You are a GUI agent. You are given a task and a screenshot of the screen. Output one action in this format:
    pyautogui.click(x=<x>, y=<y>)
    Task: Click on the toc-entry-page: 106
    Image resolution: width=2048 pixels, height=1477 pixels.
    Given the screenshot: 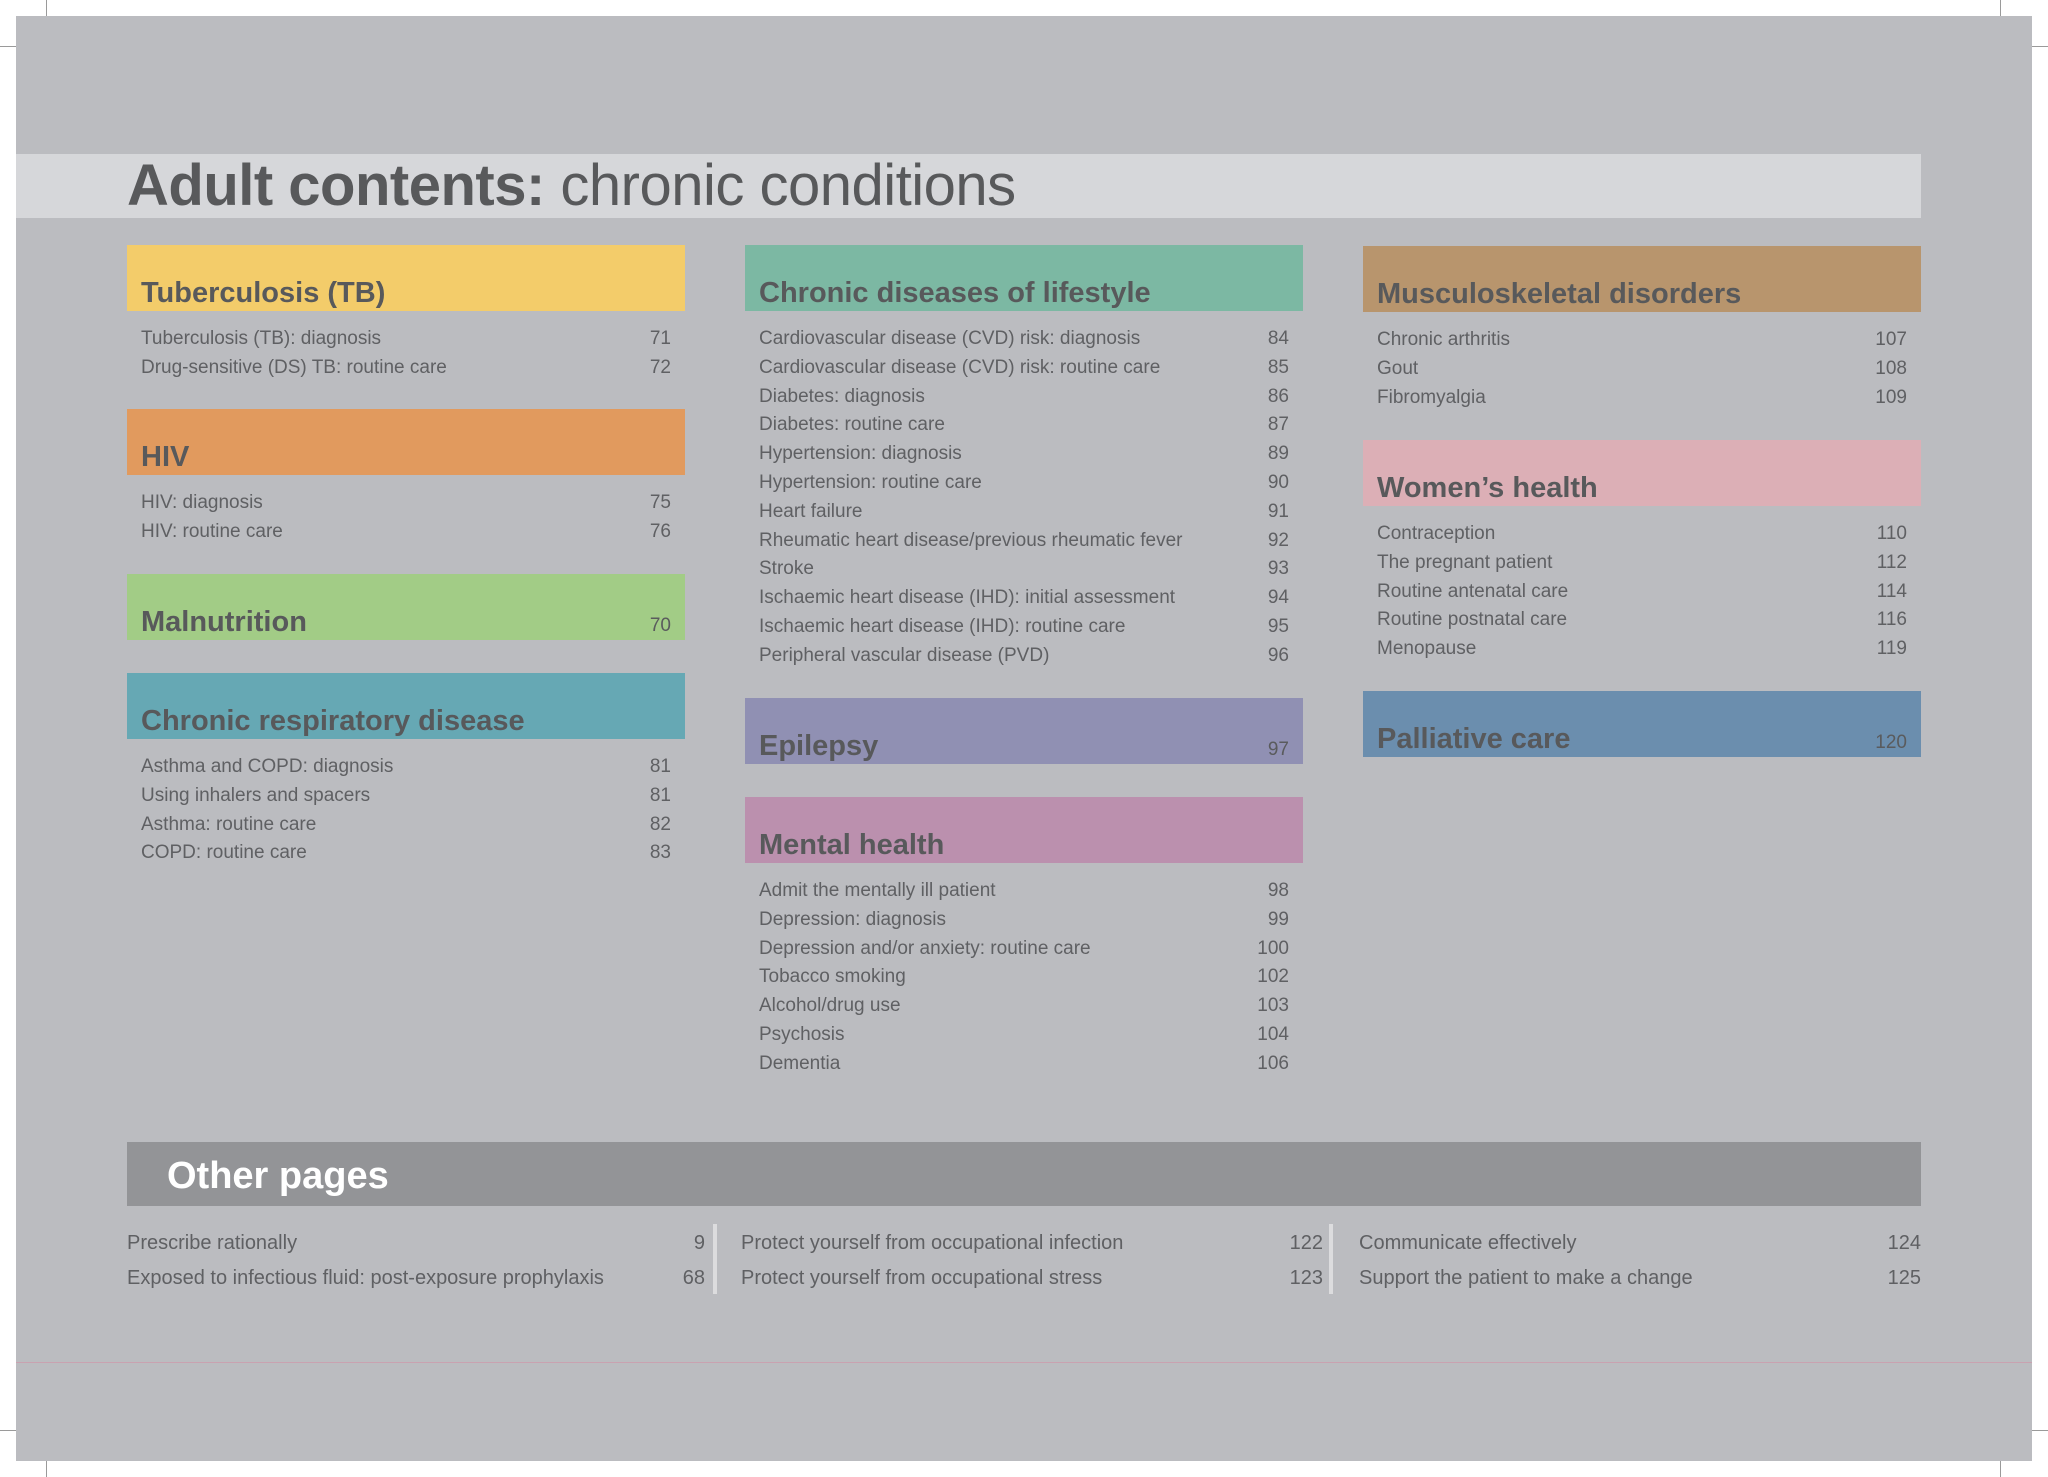 What is the action you would take?
    pyautogui.click(x=1273, y=1063)
    